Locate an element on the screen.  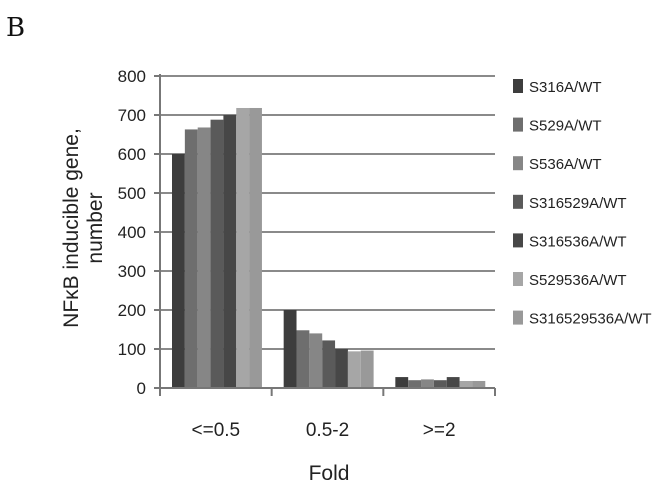
x-category-label: <=0.5 is located at coordinates (216, 430).